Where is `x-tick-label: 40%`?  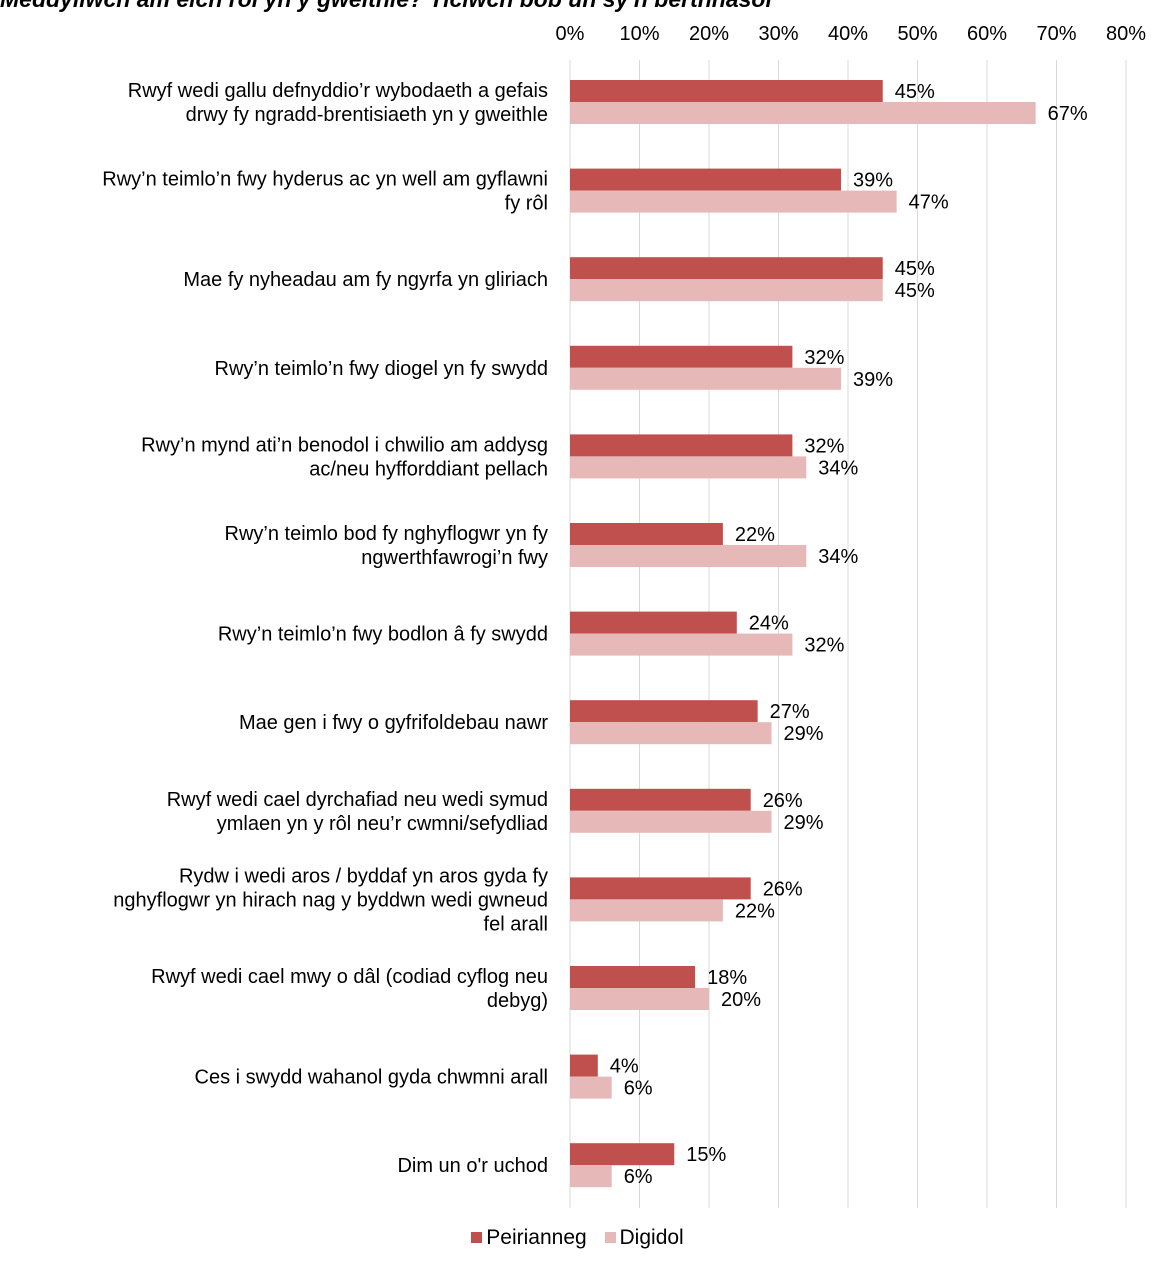
x-tick-label: 40% is located at coordinates (848, 34).